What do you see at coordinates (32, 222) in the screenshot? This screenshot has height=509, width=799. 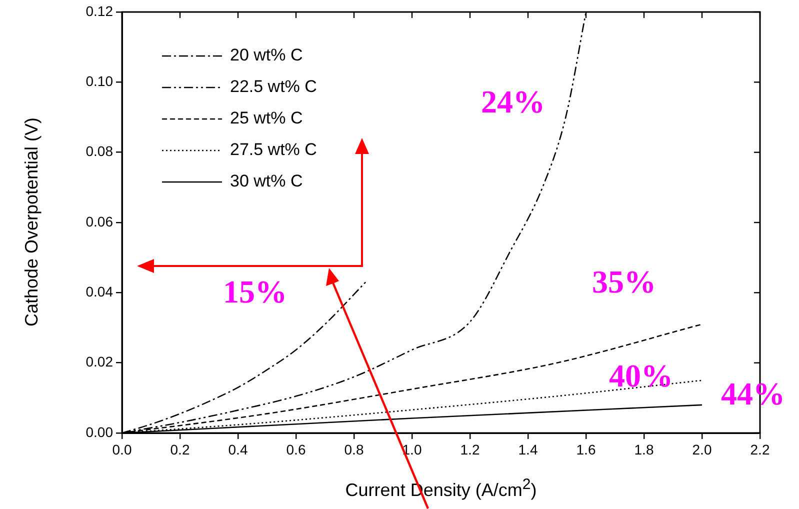 I see `y-axis-title: Cathode Overpotential (V)` at bounding box center [32, 222].